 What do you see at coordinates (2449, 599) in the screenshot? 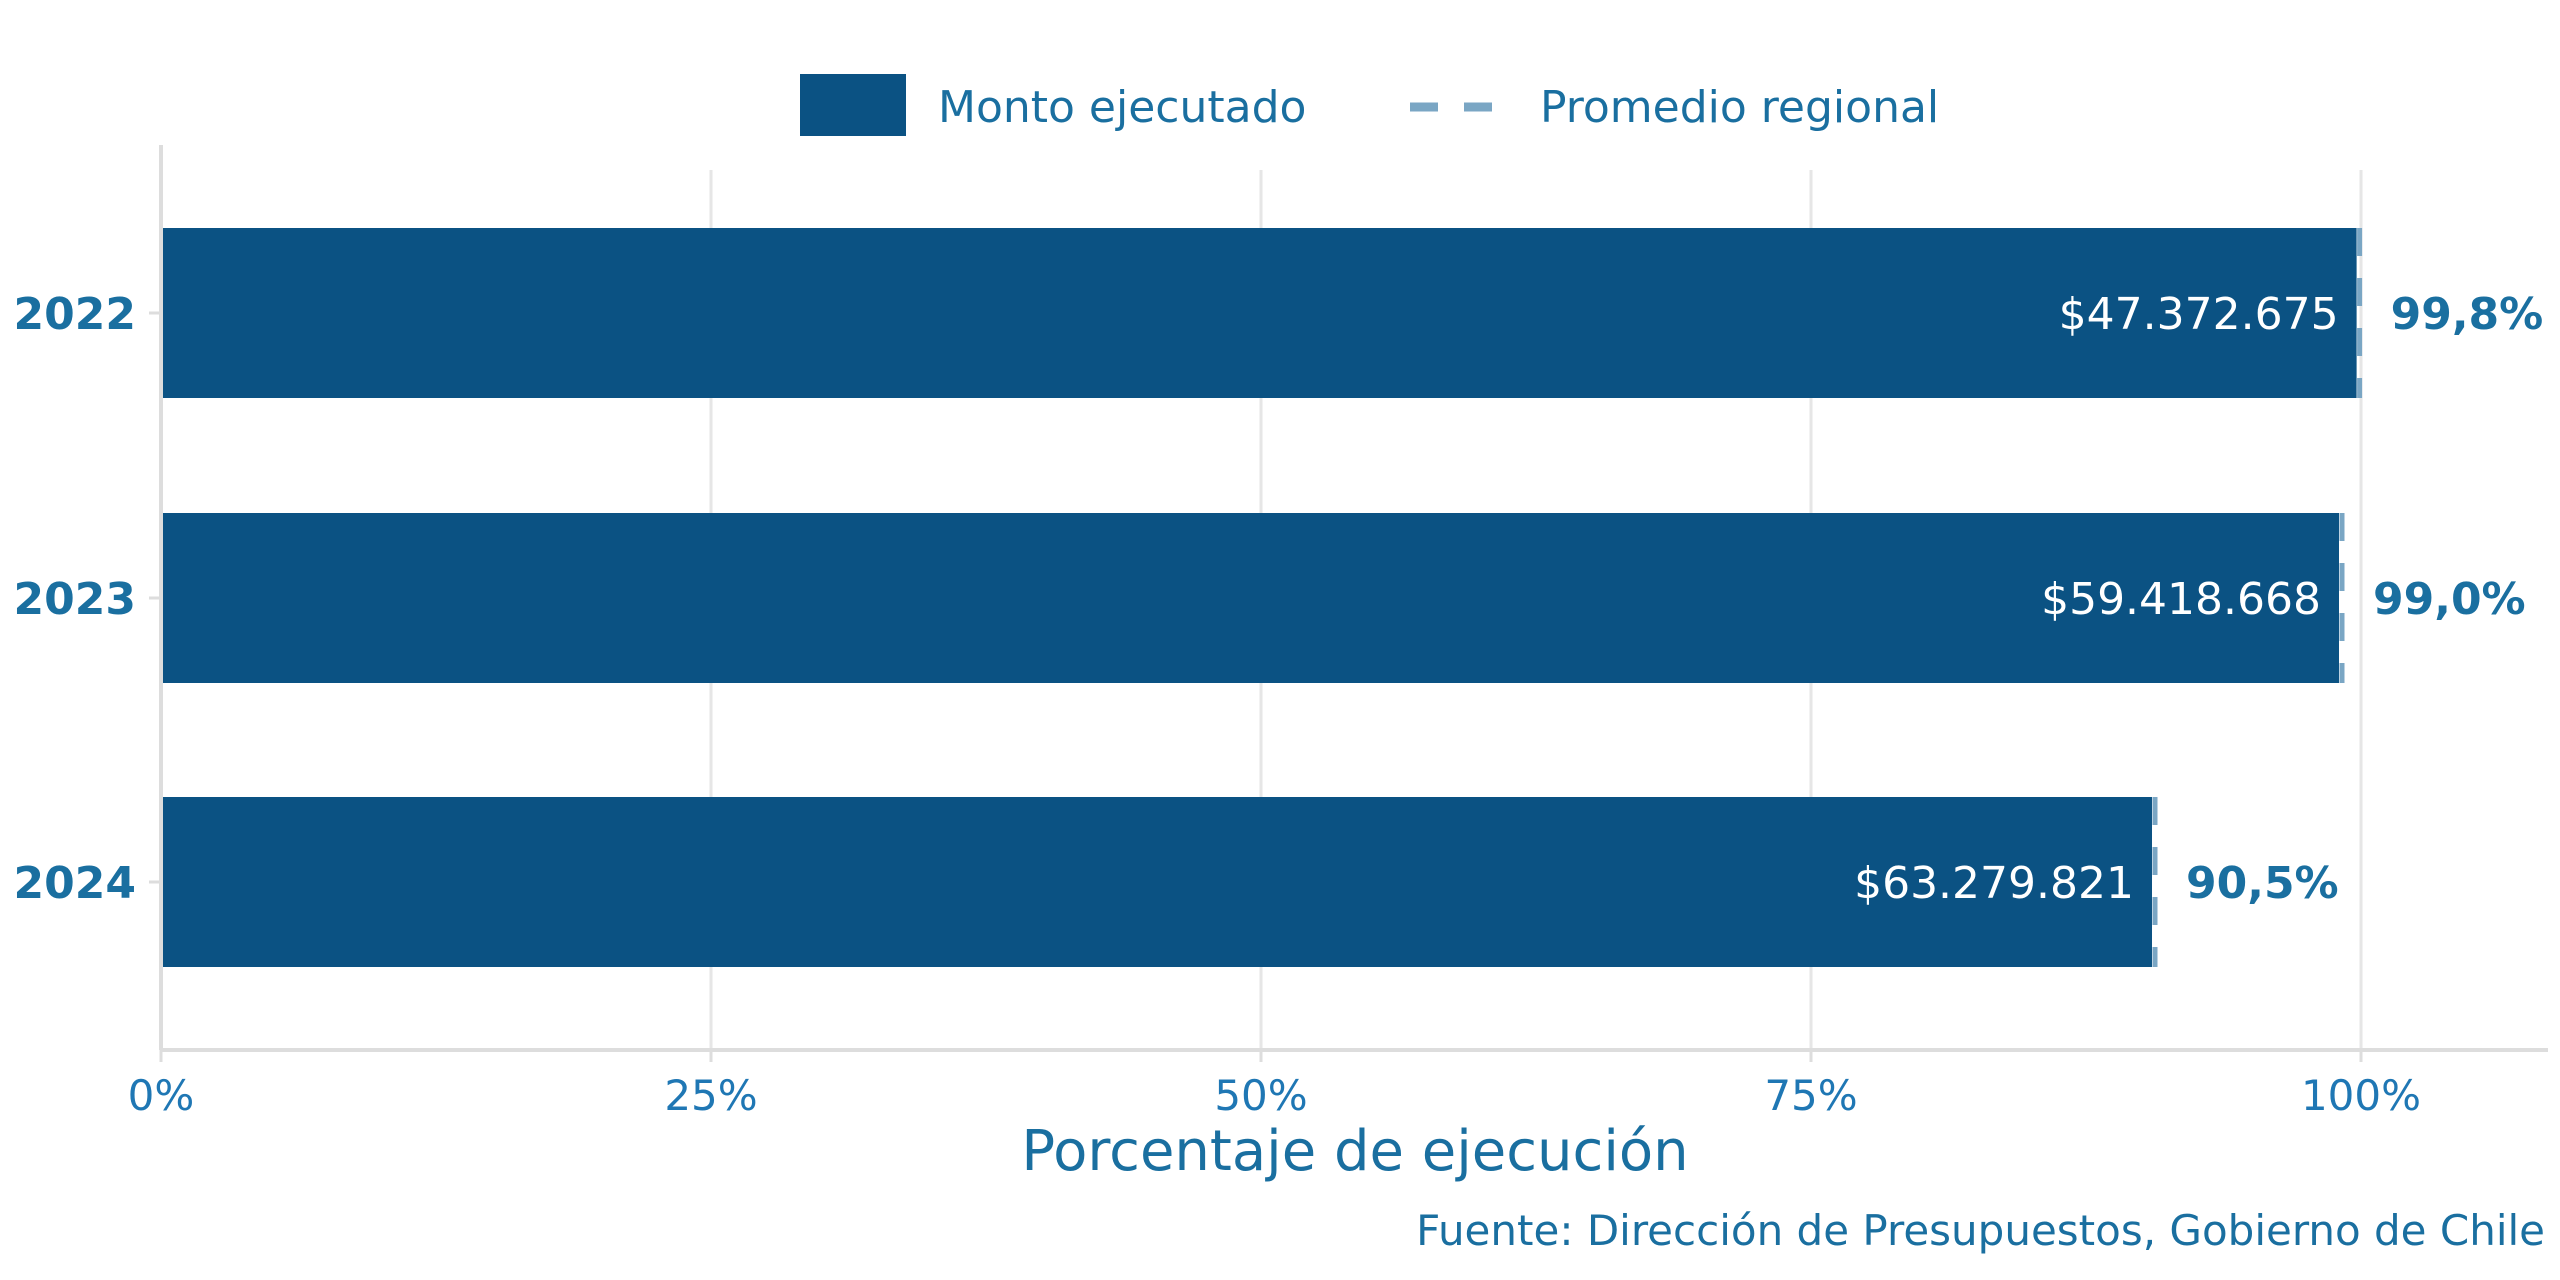
I see `percent-label: 99,0%` at bounding box center [2449, 599].